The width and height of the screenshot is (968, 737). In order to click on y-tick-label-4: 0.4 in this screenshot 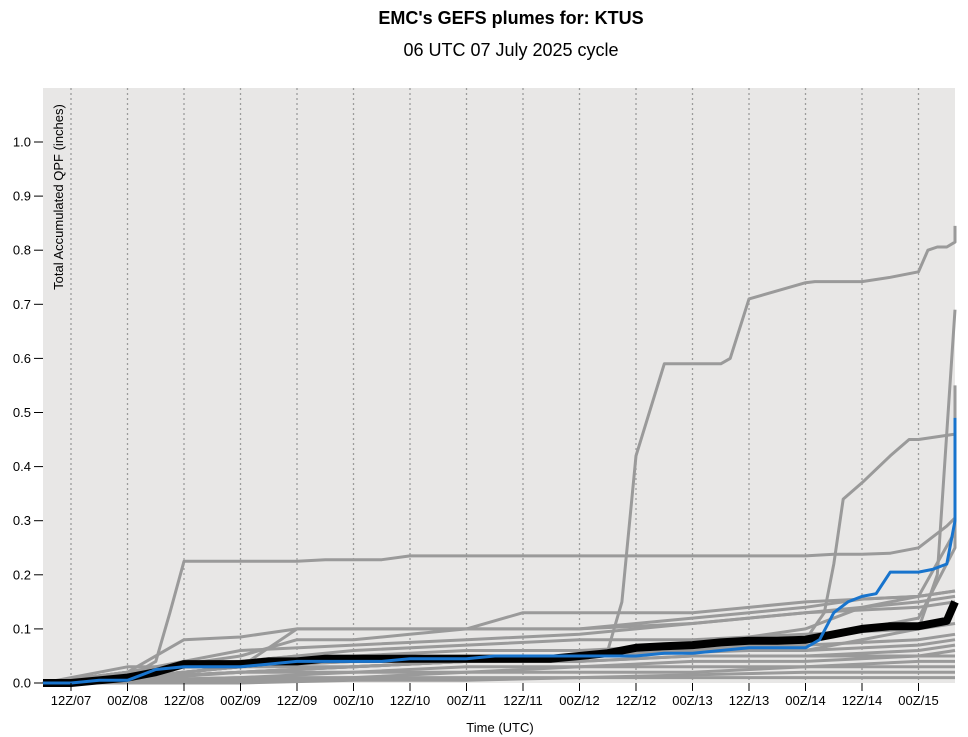, I will do `click(22, 466)`.